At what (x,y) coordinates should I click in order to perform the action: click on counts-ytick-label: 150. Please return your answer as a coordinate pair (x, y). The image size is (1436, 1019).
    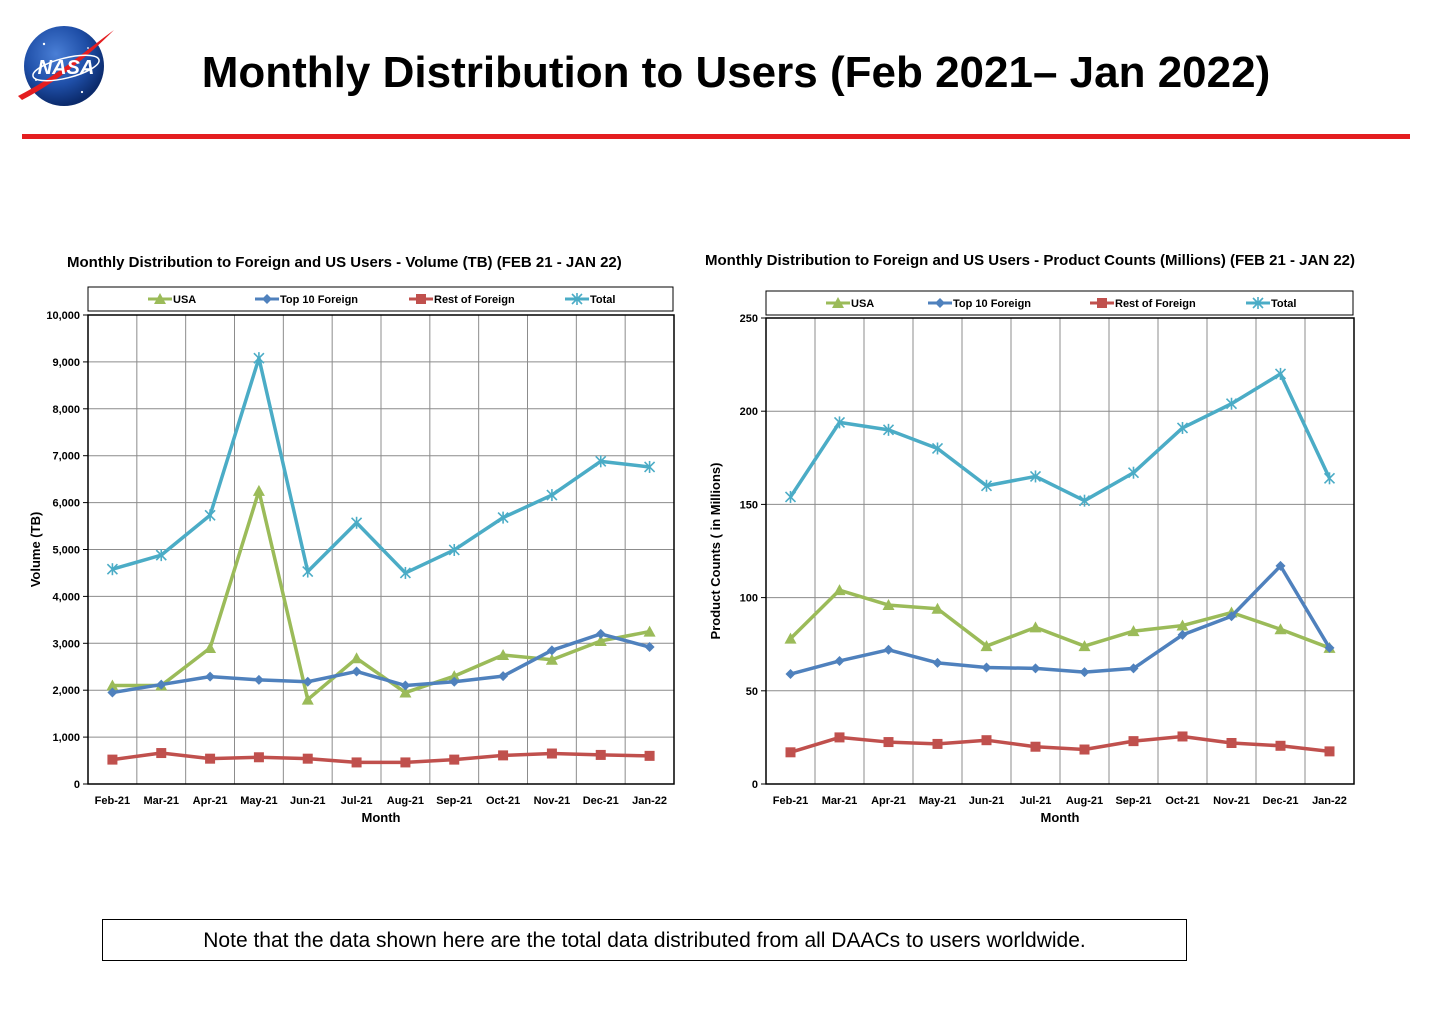
    Looking at the image, I should click on (749, 505).